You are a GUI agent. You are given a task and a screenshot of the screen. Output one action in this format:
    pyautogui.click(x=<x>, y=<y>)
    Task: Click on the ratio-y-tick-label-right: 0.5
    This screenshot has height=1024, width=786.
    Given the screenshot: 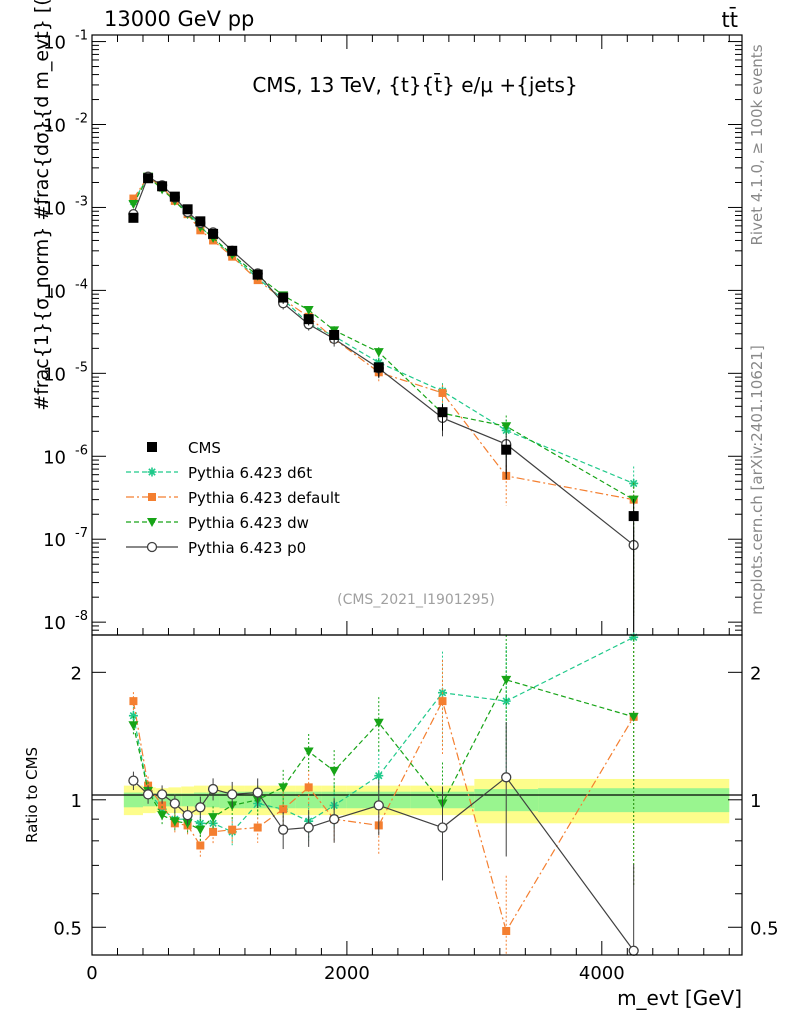 What is the action you would take?
    pyautogui.click(x=764, y=928)
    